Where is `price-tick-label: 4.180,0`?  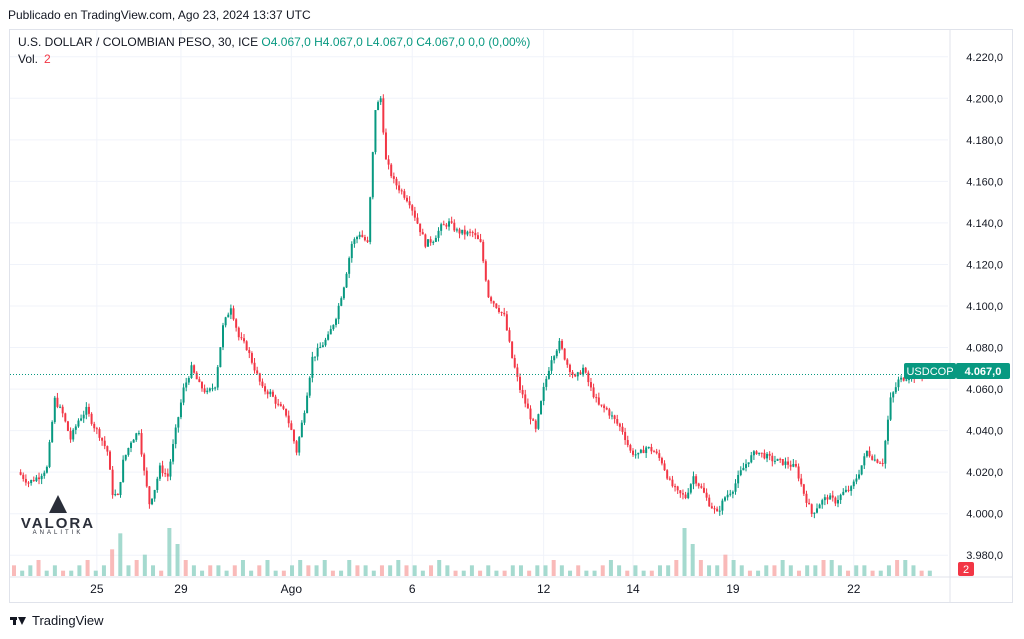
price-tick-label: 4.180,0 is located at coordinates (984, 141).